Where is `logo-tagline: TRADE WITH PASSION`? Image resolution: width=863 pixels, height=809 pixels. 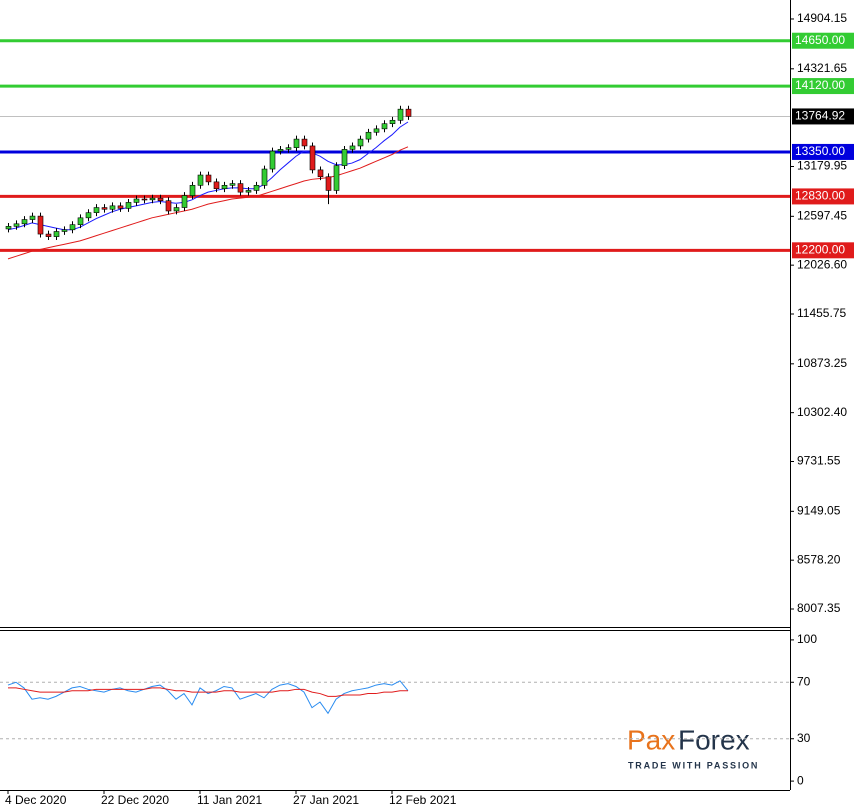 logo-tagline: TRADE WITH PASSION is located at coordinates (693, 765).